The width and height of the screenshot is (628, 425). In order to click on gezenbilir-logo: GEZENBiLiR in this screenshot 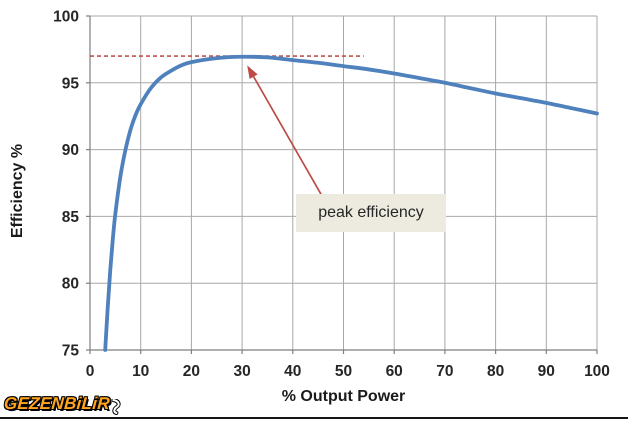, I will do `click(62, 404)`.